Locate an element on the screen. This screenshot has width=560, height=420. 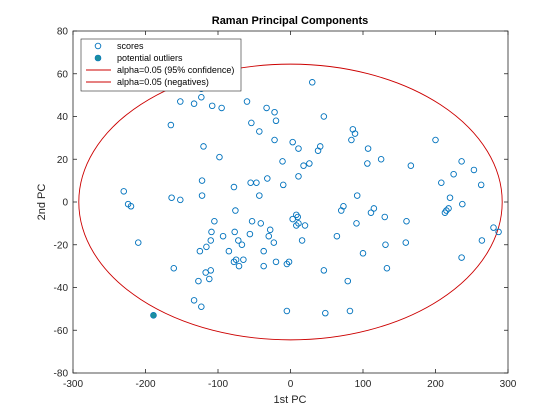
x-tick-label: 0 is located at coordinates (291, 384).